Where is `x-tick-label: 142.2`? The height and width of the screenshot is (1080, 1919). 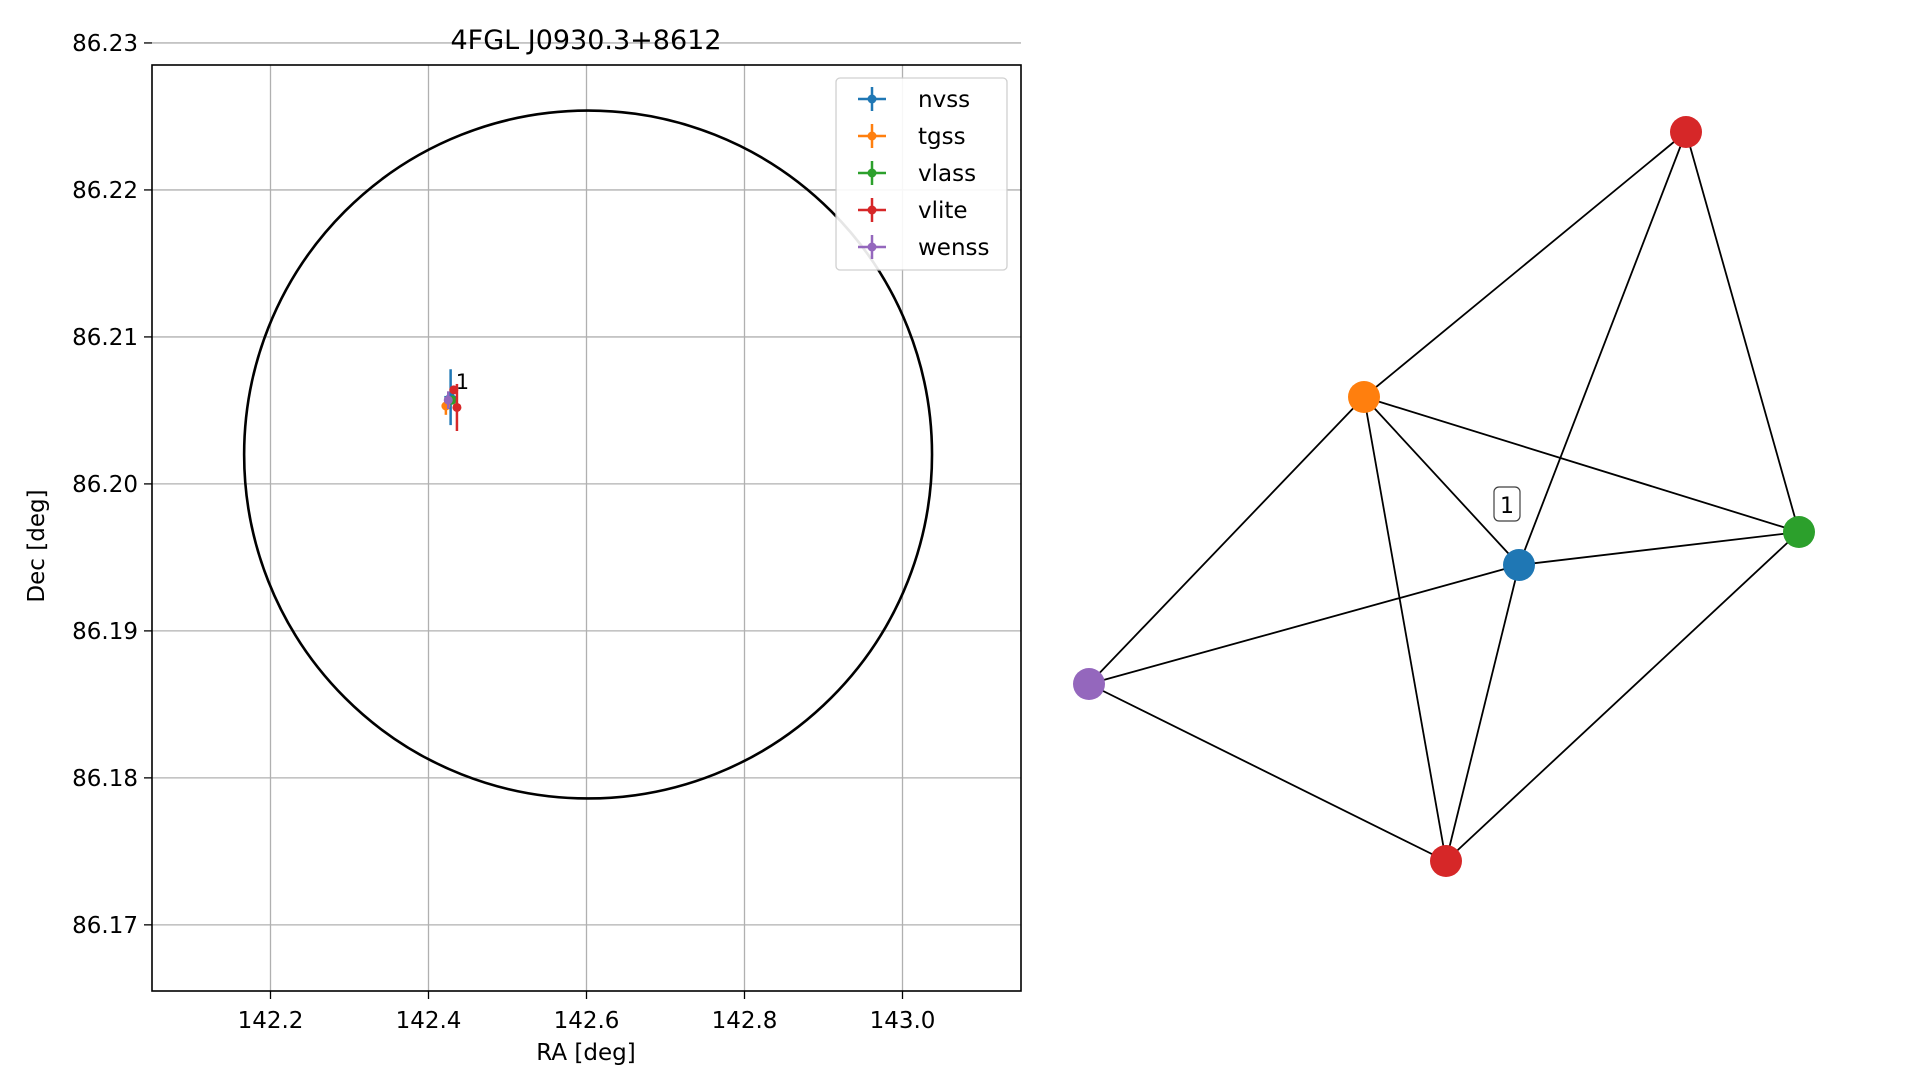
x-tick-label: 142.2 is located at coordinates (271, 1021).